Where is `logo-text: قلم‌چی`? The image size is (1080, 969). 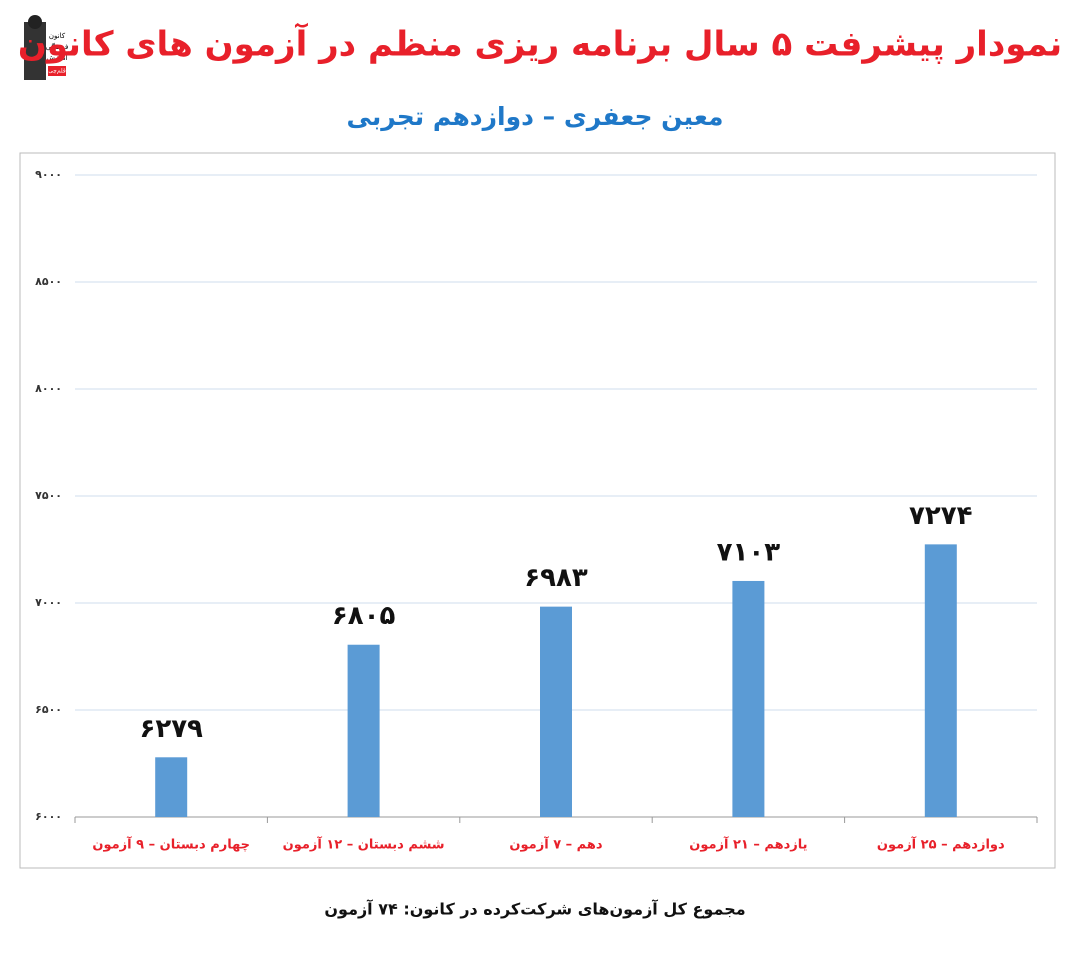 logo-text: قلم‌چی is located at coordinates (57, 71).